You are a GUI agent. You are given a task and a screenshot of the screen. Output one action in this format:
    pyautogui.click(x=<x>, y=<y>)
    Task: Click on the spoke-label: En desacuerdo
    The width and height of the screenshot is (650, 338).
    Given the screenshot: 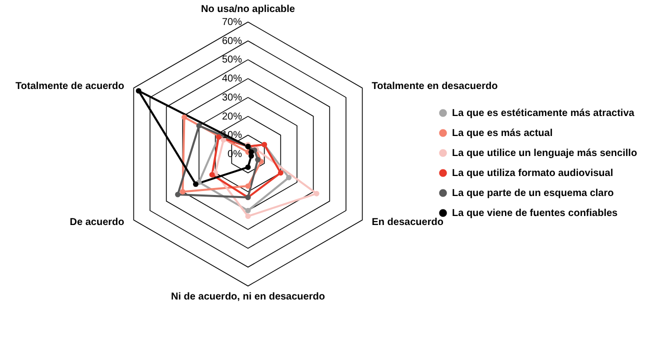 What is the action you would take?
    pyautogui.click(x=408, y=222)
    